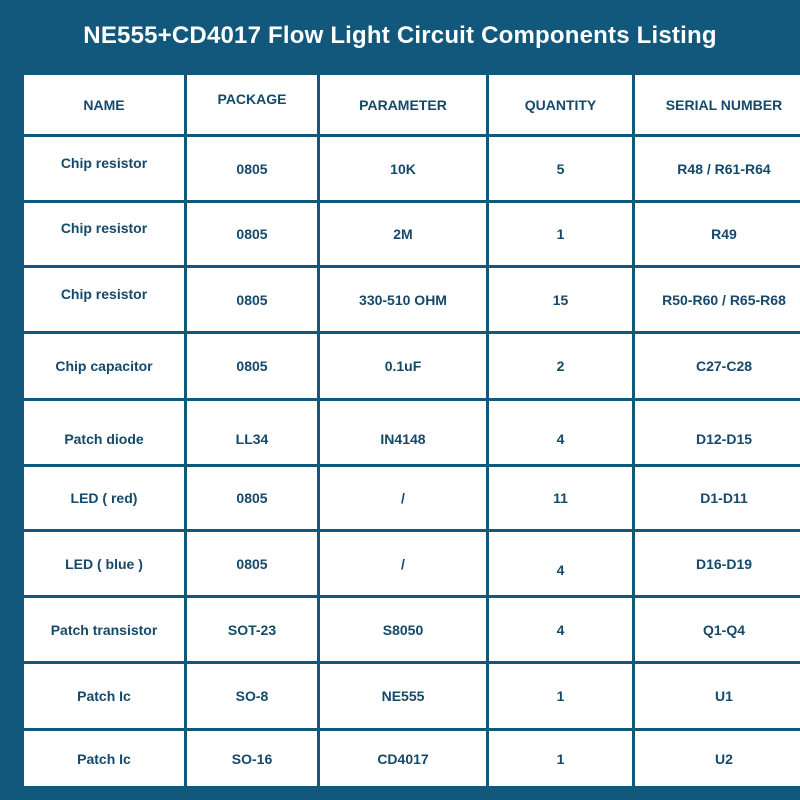 This screenshot has width=800, height=800. What do you see at coordinates (717, 758) in the screenshot?
I see `cell-serial-number: U2` at bounding box center [717, 758].